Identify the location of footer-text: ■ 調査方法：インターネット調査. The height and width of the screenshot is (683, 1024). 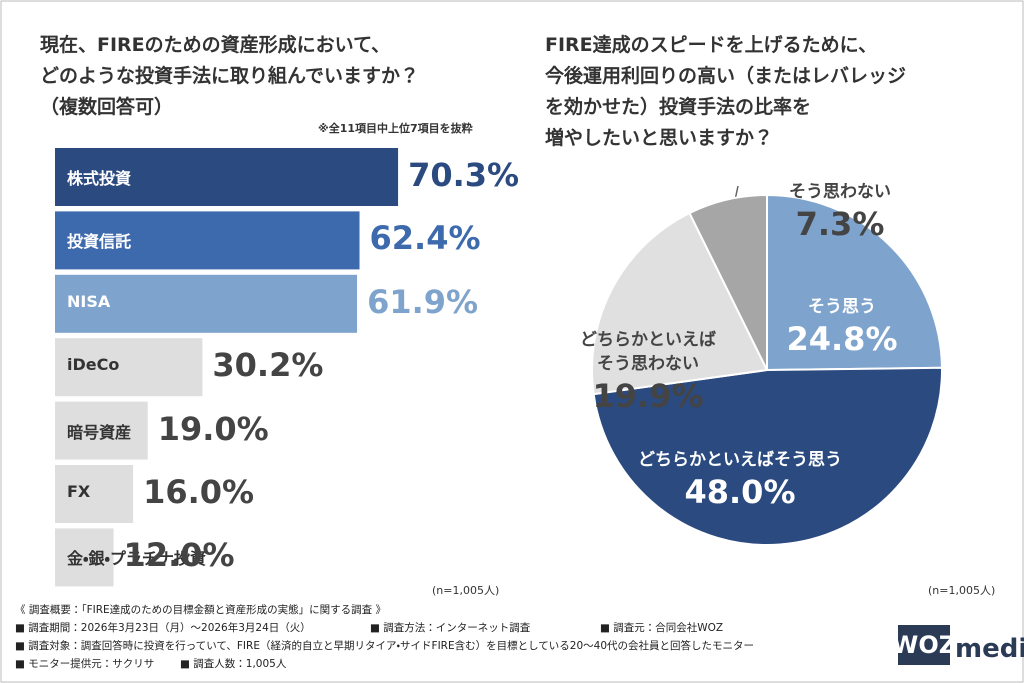
(450, 628).